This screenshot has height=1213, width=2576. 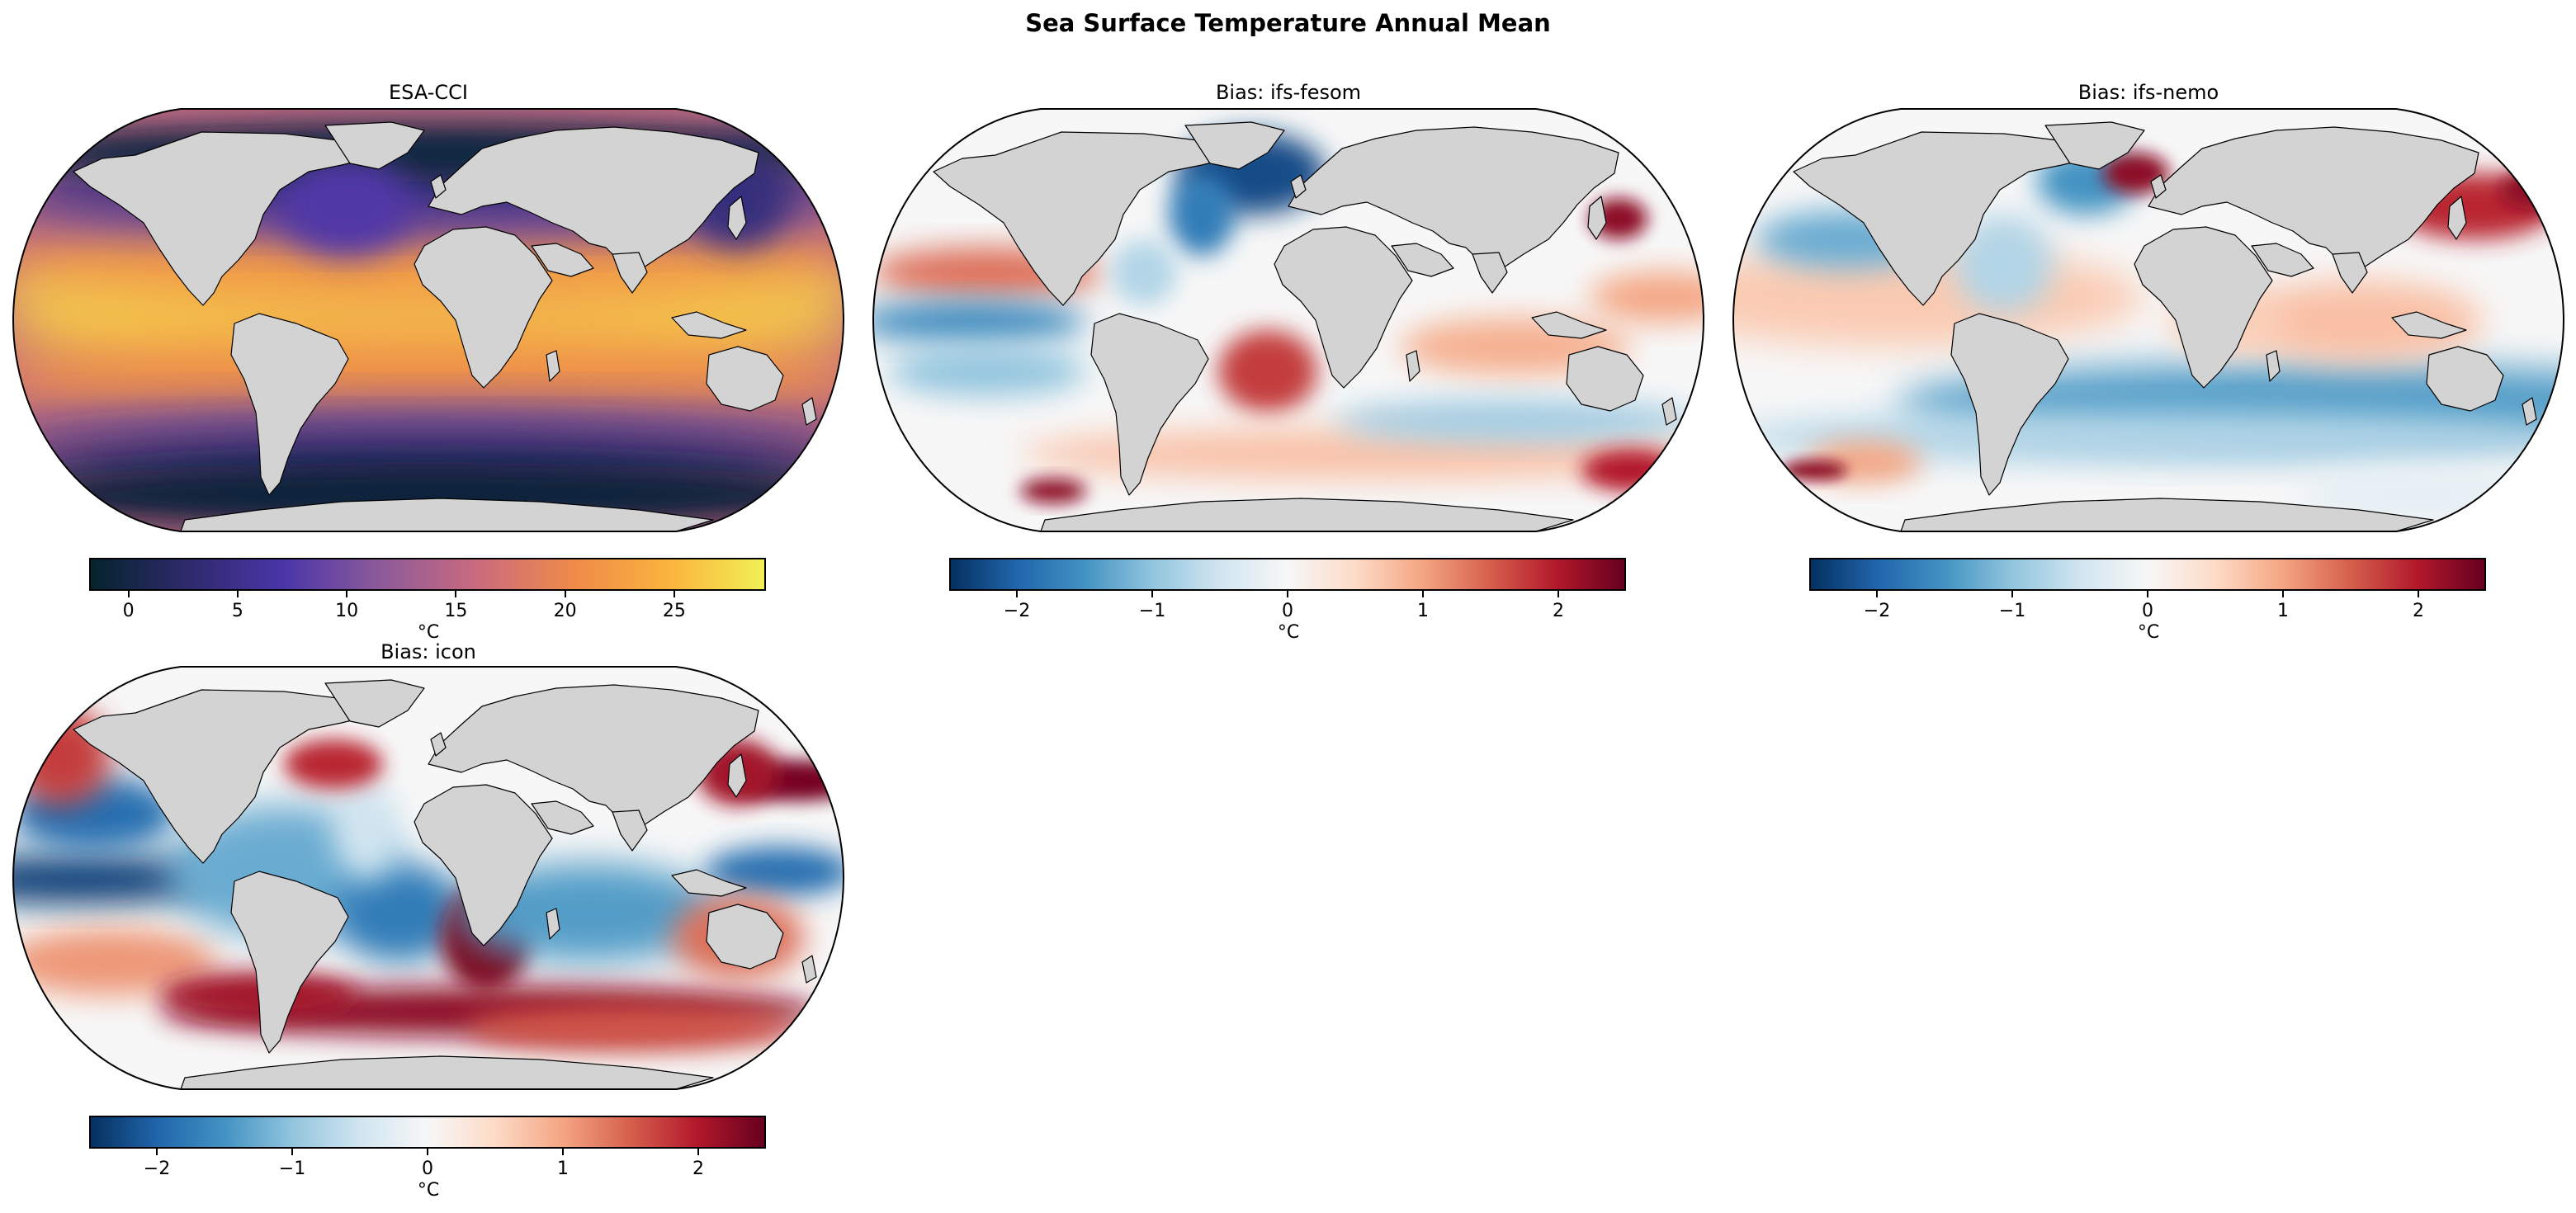 I want to click on colorbar-esa-cci, so click(x=427, y=574).